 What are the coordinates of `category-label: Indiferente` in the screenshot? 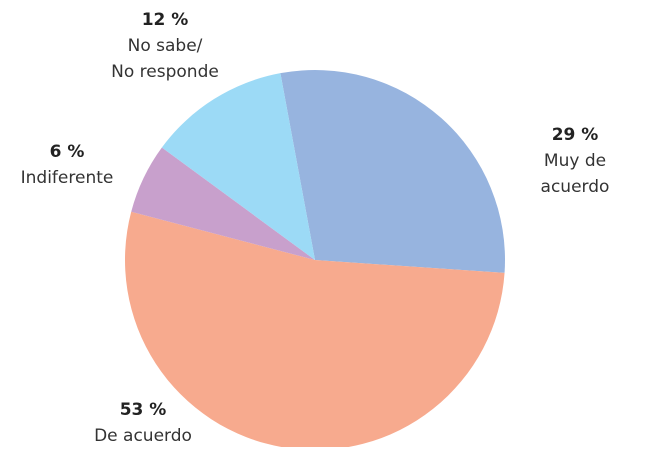 It's located at (67, 178).